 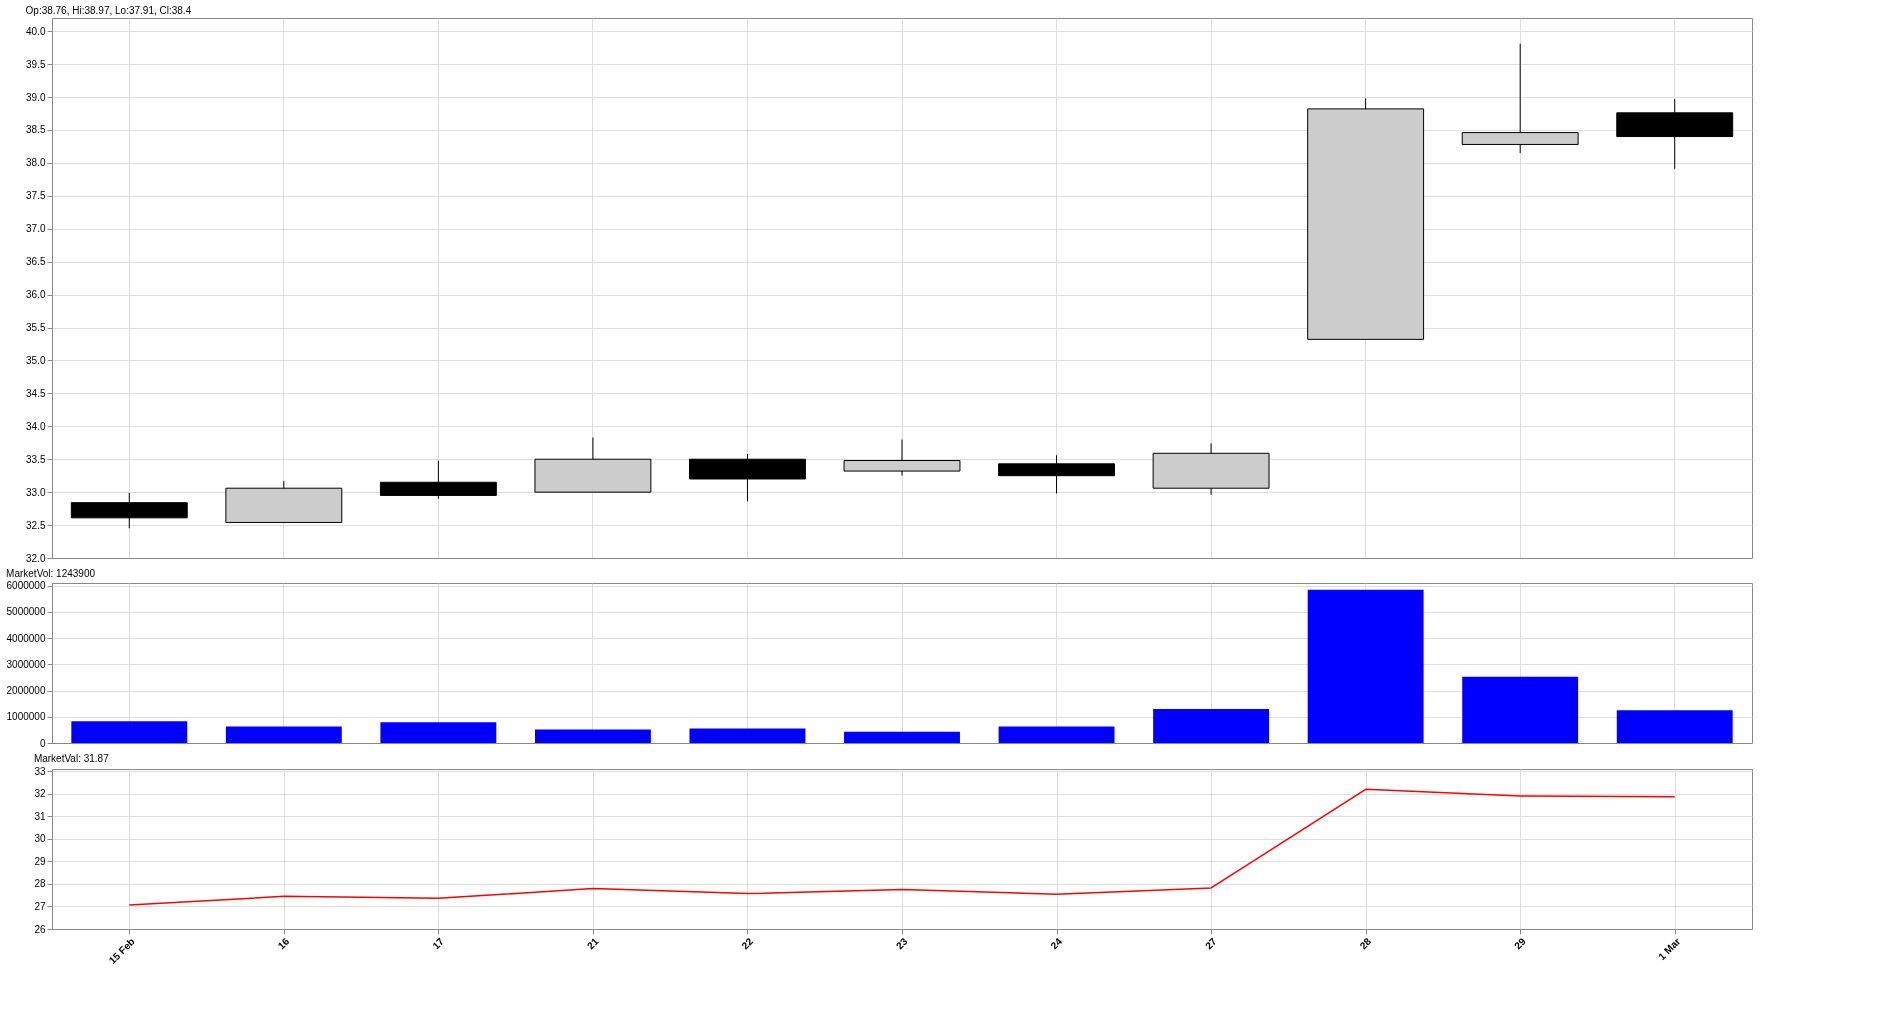 I want to click on y-tick-label: 6000000, so click(x=26, y=586).